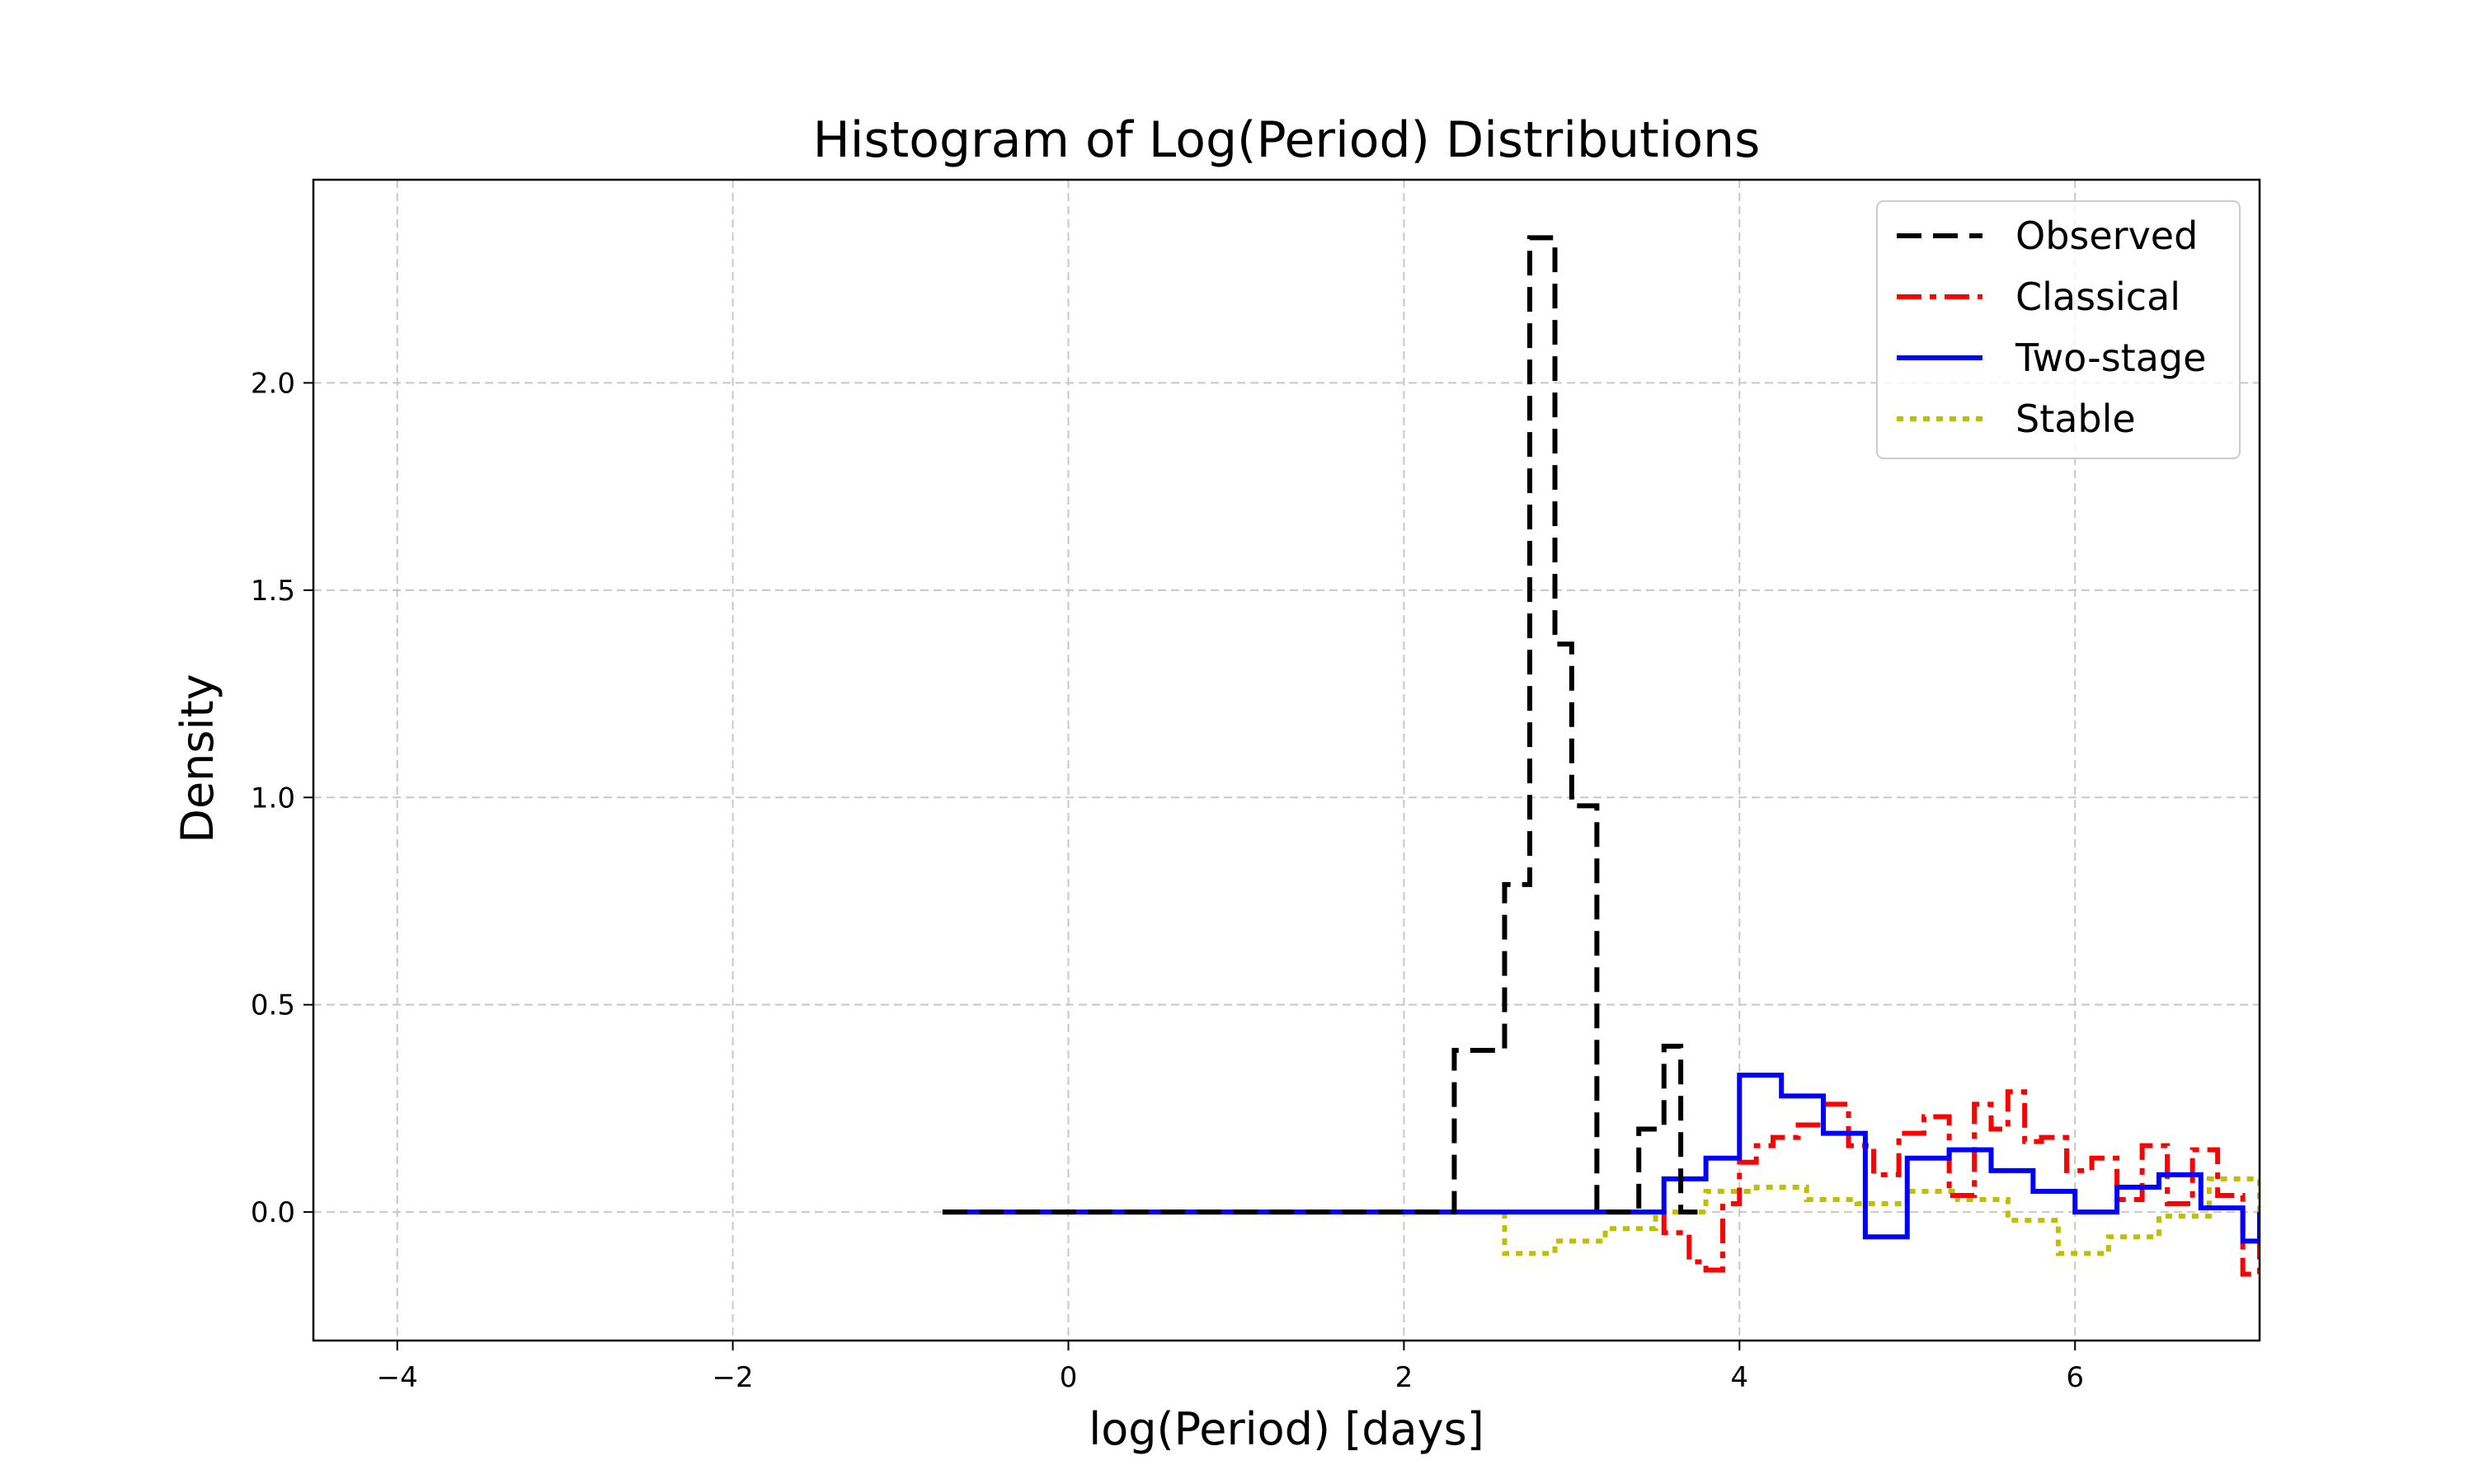  I want to click on y-tick-label: 1.5, so click(273, 591).